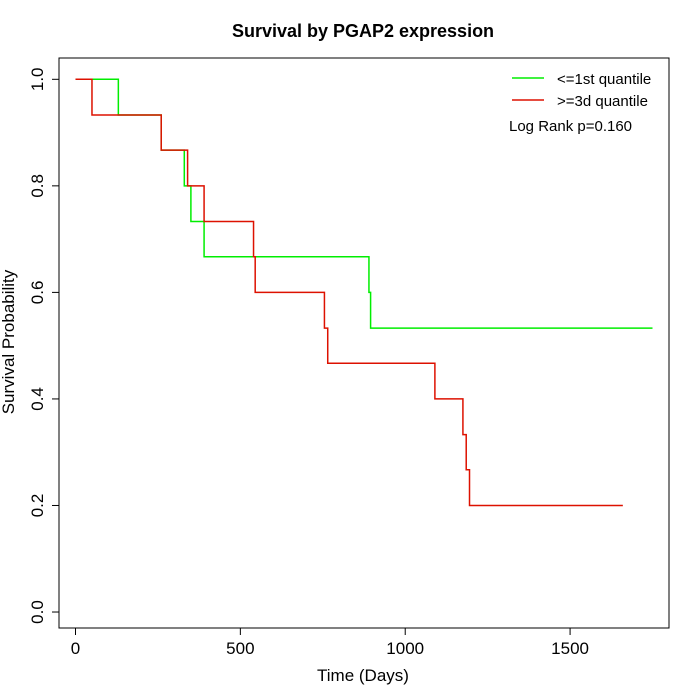 This screenshot has width=700, height=700. What do you see at coordinates (37, 79) in the screenshot?
I see `y-tick-label: 1.0` at bounding box center [37, 79].